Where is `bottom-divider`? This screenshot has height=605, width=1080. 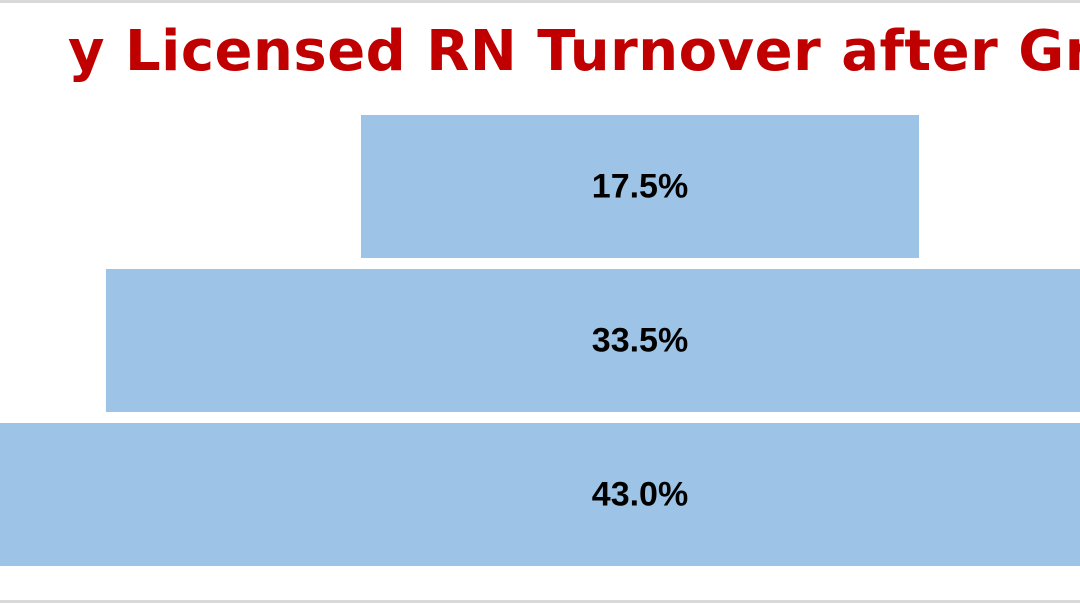
bottom-divider is located at coordinates (540, 601).